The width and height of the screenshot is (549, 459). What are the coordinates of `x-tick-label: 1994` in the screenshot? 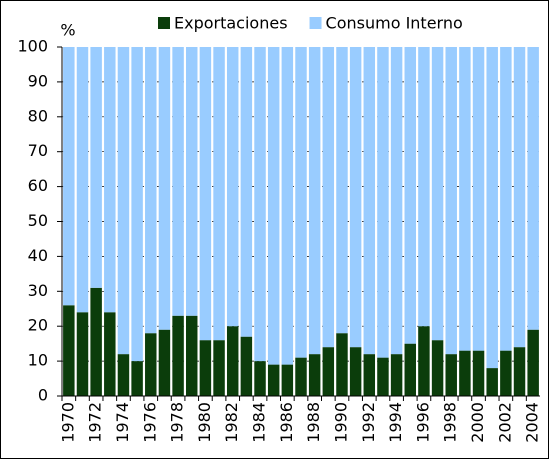 It's located at (395, 422).